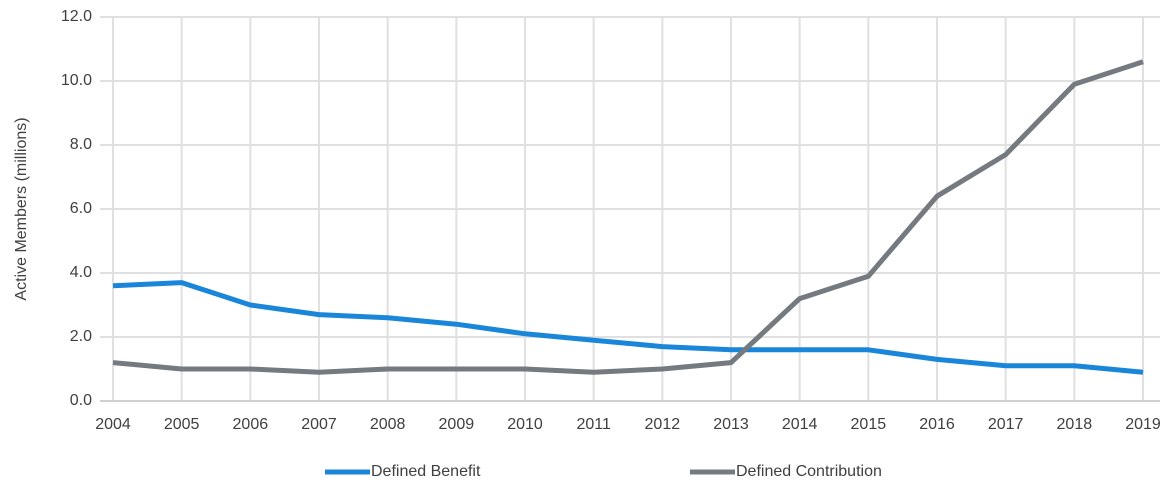 This screenshot has width=1171, height=491. I want to click on x-tick-label: 2018, so click(1075, 424).